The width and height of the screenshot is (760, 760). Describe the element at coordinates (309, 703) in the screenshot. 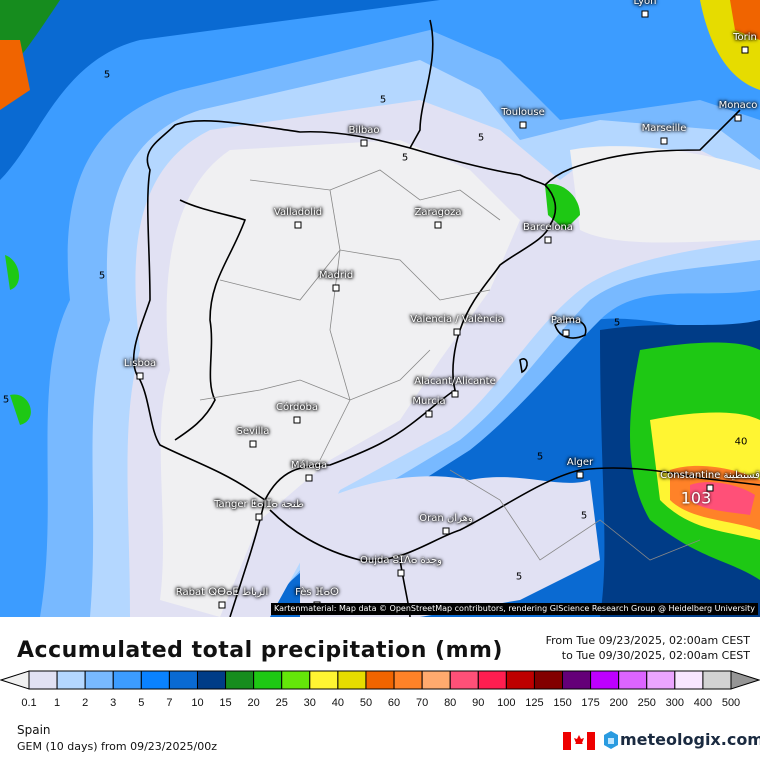

I see `legend-label: 30` at that location.